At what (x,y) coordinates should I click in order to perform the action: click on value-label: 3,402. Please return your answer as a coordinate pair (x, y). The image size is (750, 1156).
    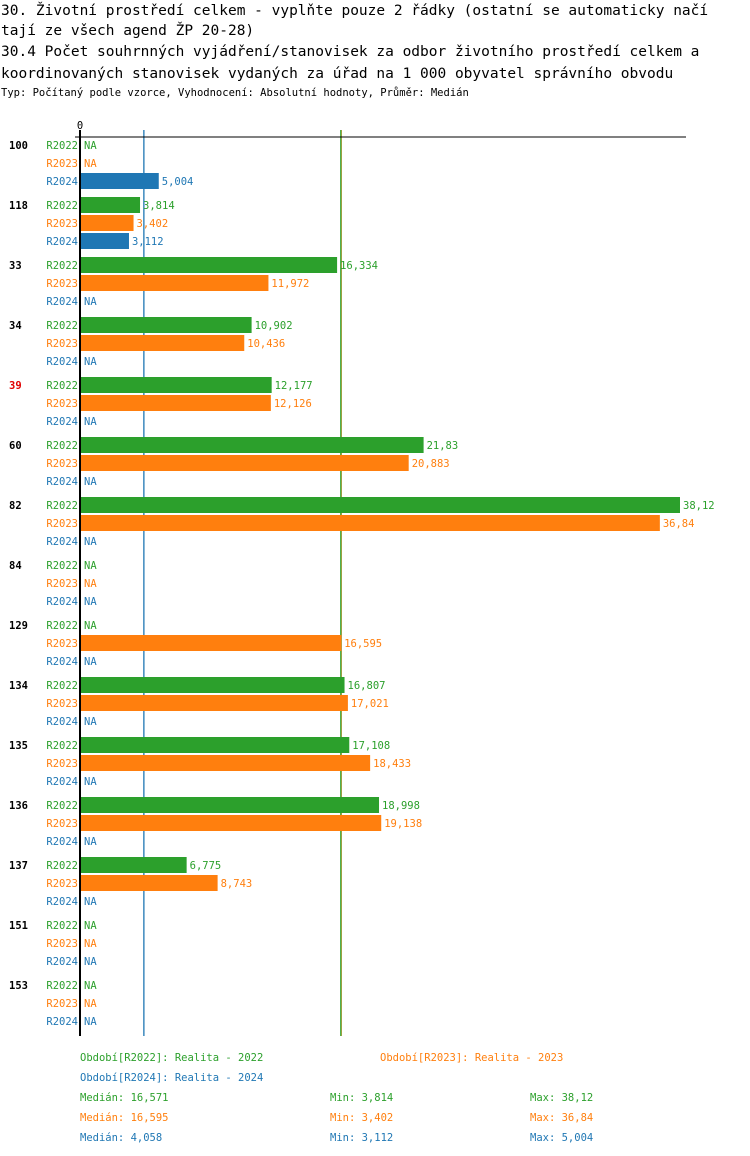
    Looking at the image, I should click on (153, 224).